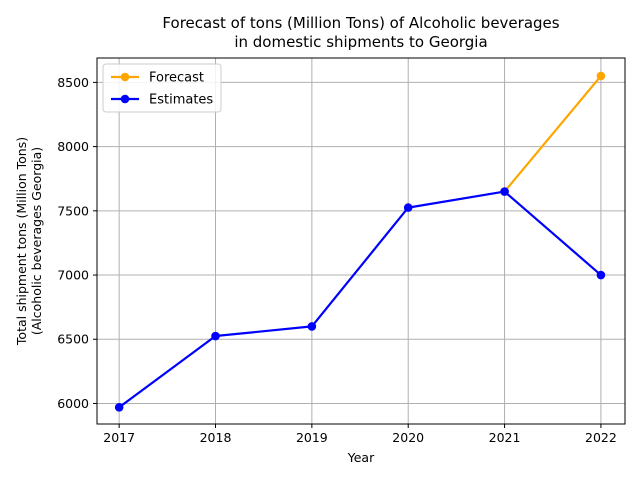 Image resolution: width=640 pixels, height=480 pixels. I want to click on legend: Forecast Estimates, so click(162, 88).